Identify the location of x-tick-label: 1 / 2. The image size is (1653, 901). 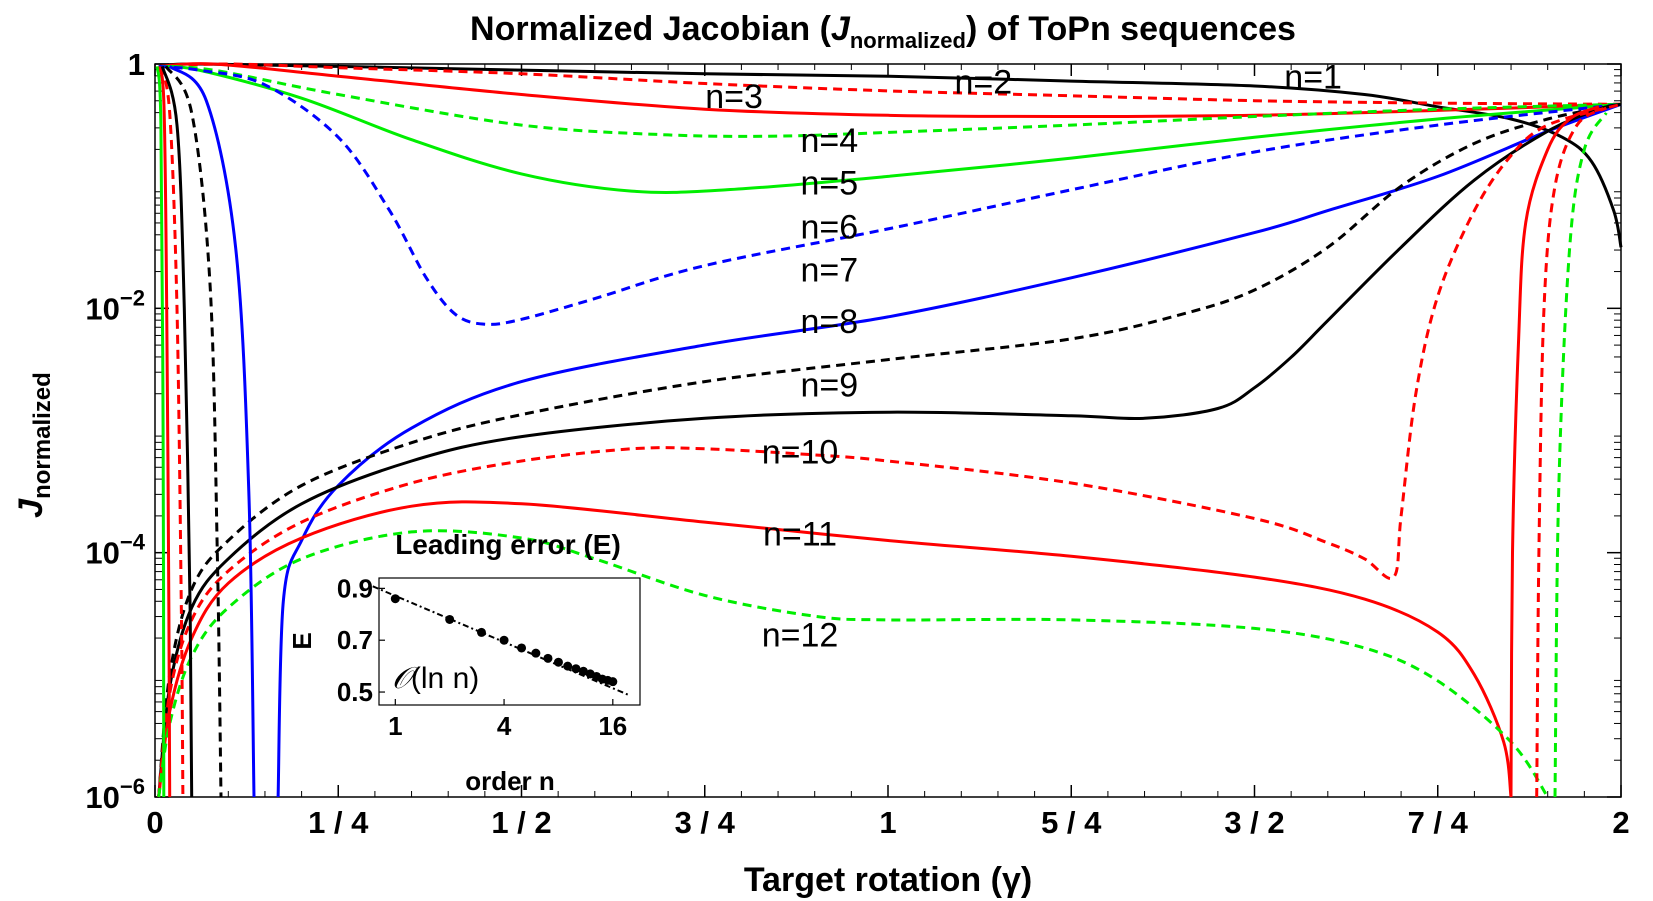
(521, 822).